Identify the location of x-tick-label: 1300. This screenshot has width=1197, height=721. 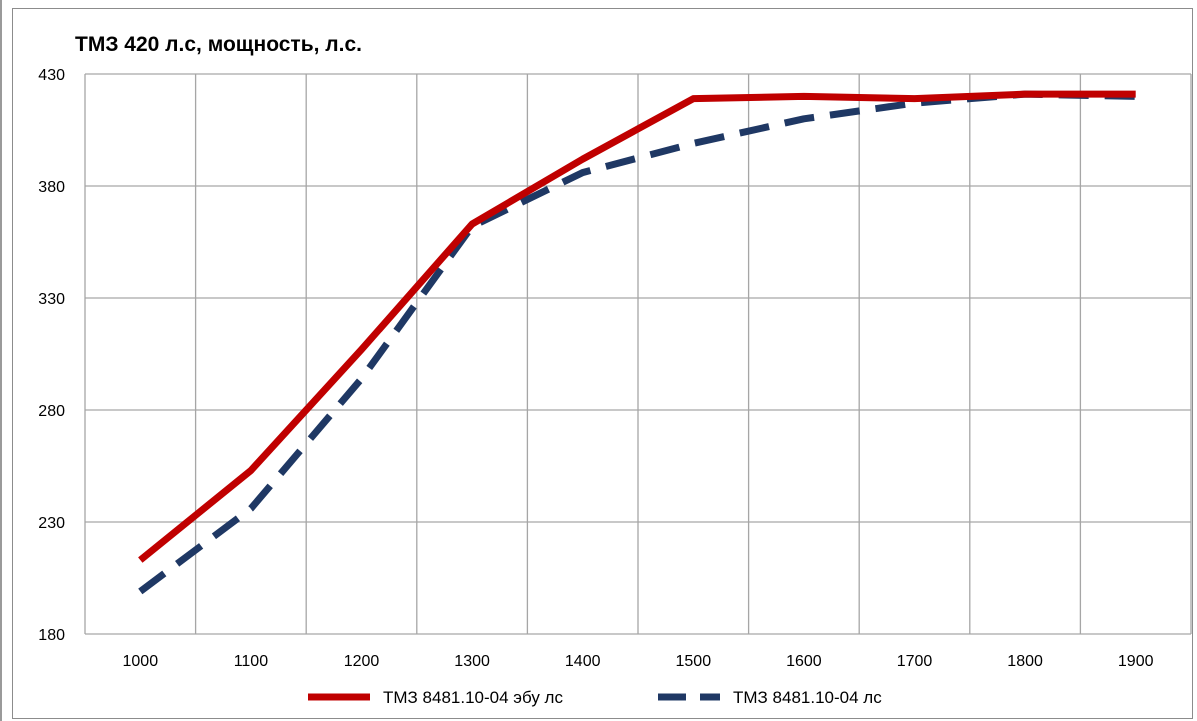
(472, 661).